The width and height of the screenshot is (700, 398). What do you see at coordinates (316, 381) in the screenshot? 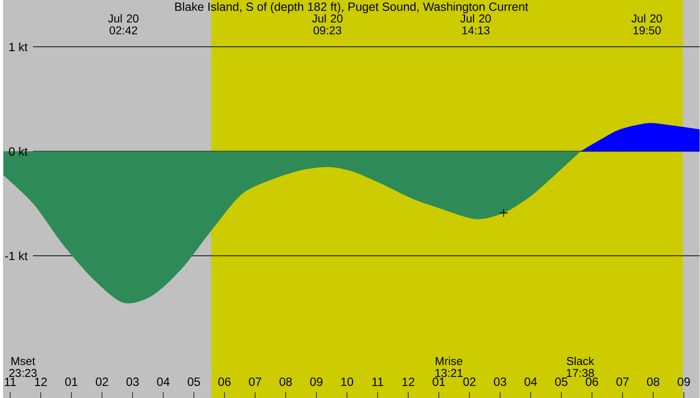
I see `x-tick-label: 09` at bounding box center [316, 381].